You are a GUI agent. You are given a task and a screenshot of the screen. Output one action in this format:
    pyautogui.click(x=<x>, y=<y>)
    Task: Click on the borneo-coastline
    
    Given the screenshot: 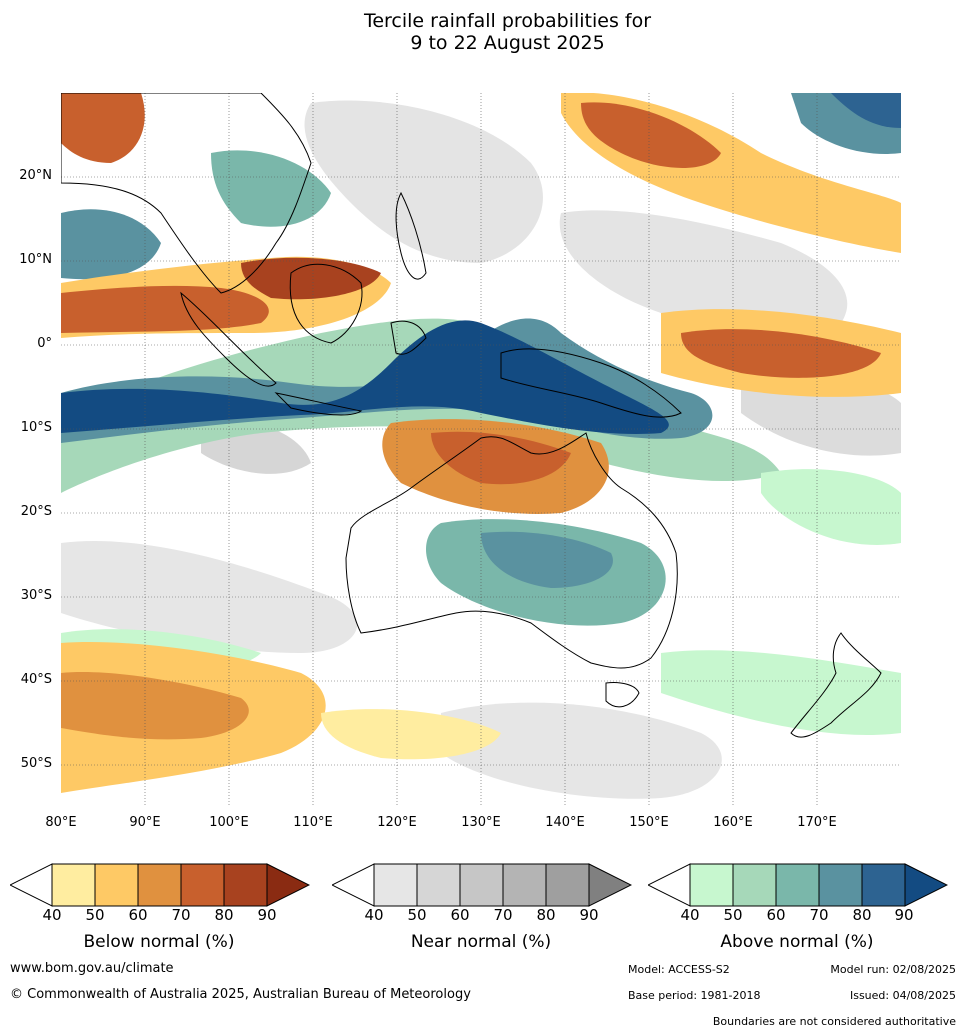 What is the action you would take?
    pyautogui.click(x=326, y=303)
    